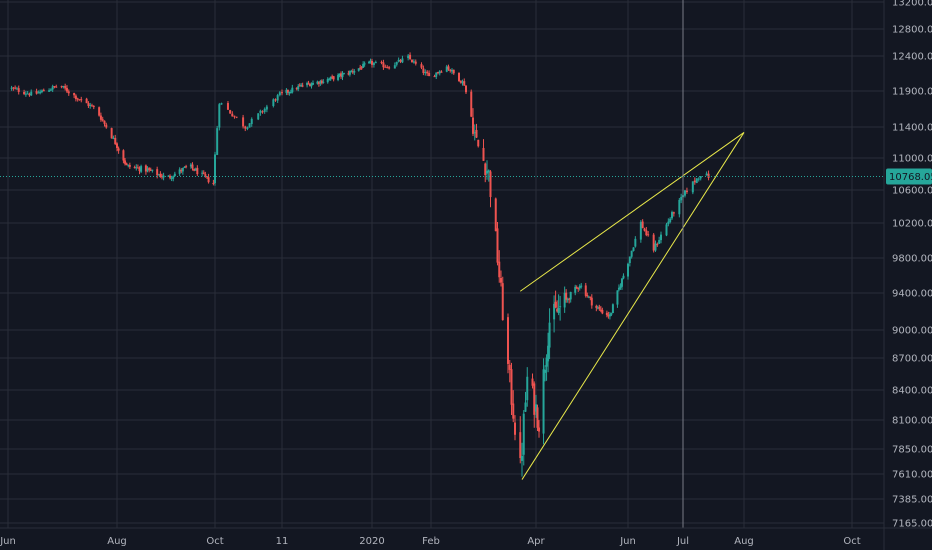 This screenshot has width=932, height=550. What do you see at coordinates (536, 541) in the screenshot?
I see `x-tick-label: Apr` at bounding box center [536, 541].